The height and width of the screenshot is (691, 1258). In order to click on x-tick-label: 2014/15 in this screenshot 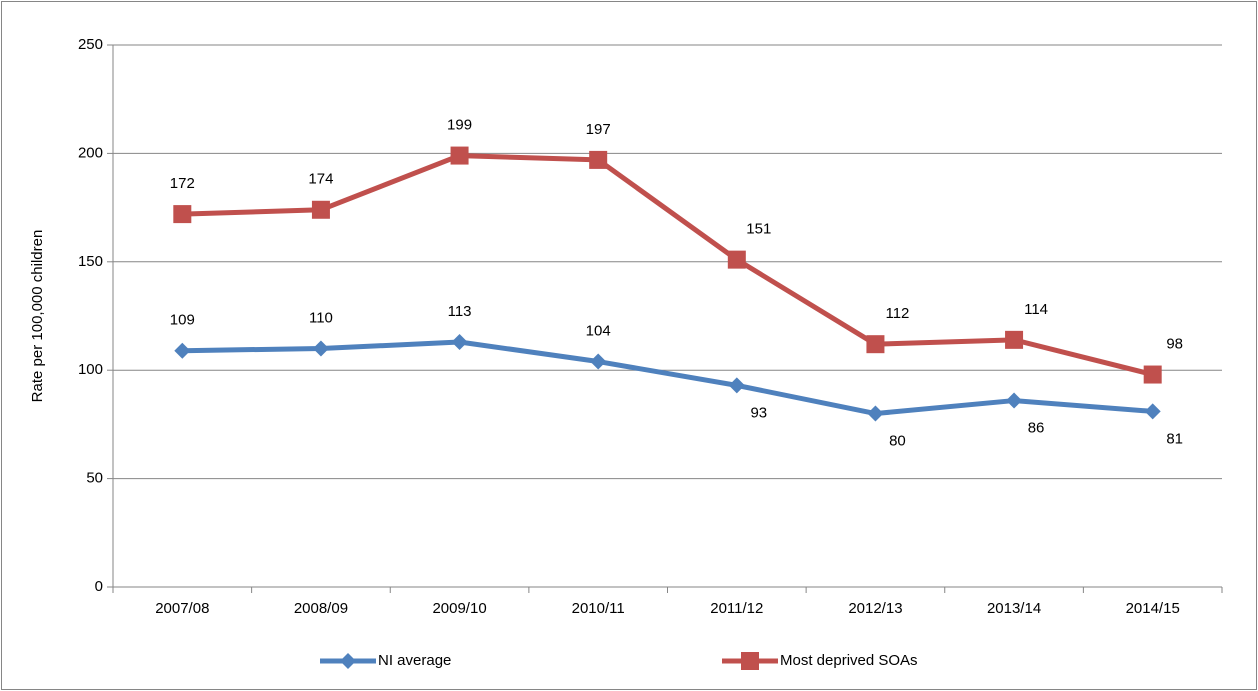, I will do `click(1153, 608)`.